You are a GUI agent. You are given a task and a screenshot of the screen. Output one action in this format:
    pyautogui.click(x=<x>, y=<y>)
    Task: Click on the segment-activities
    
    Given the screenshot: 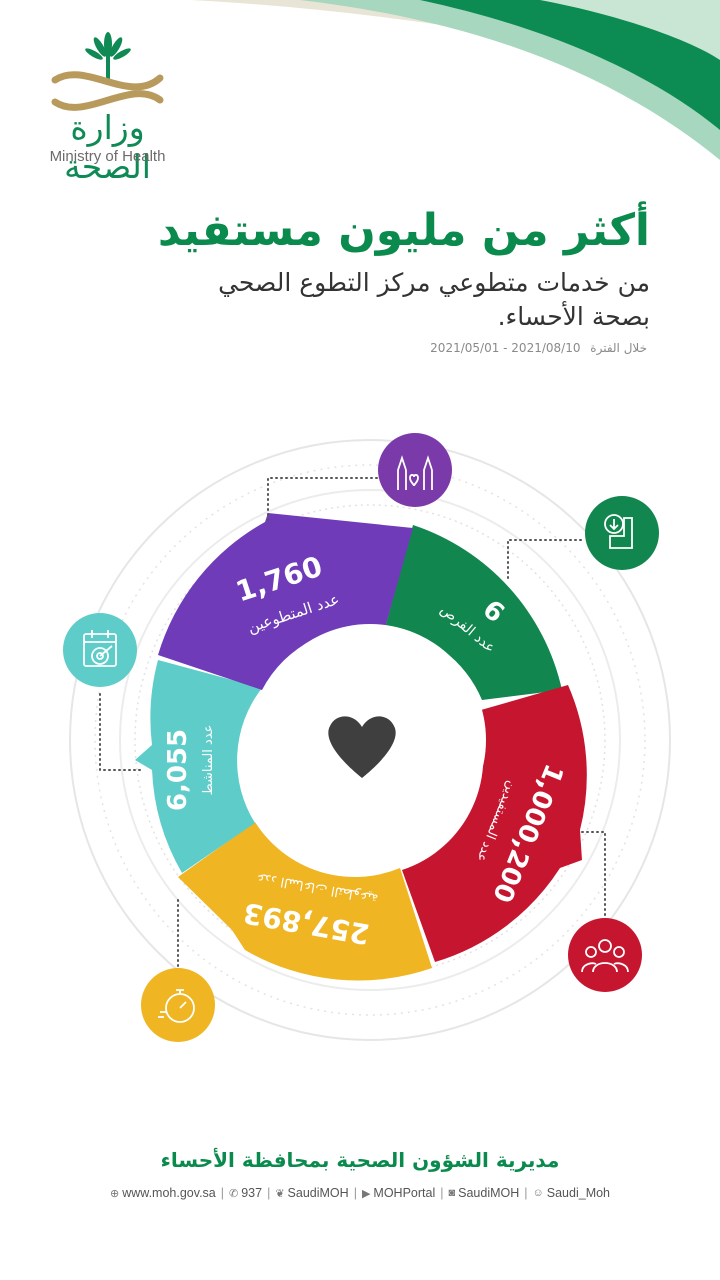 What is the action you would take?
    pyautogui.click(x=198, y=766)
    